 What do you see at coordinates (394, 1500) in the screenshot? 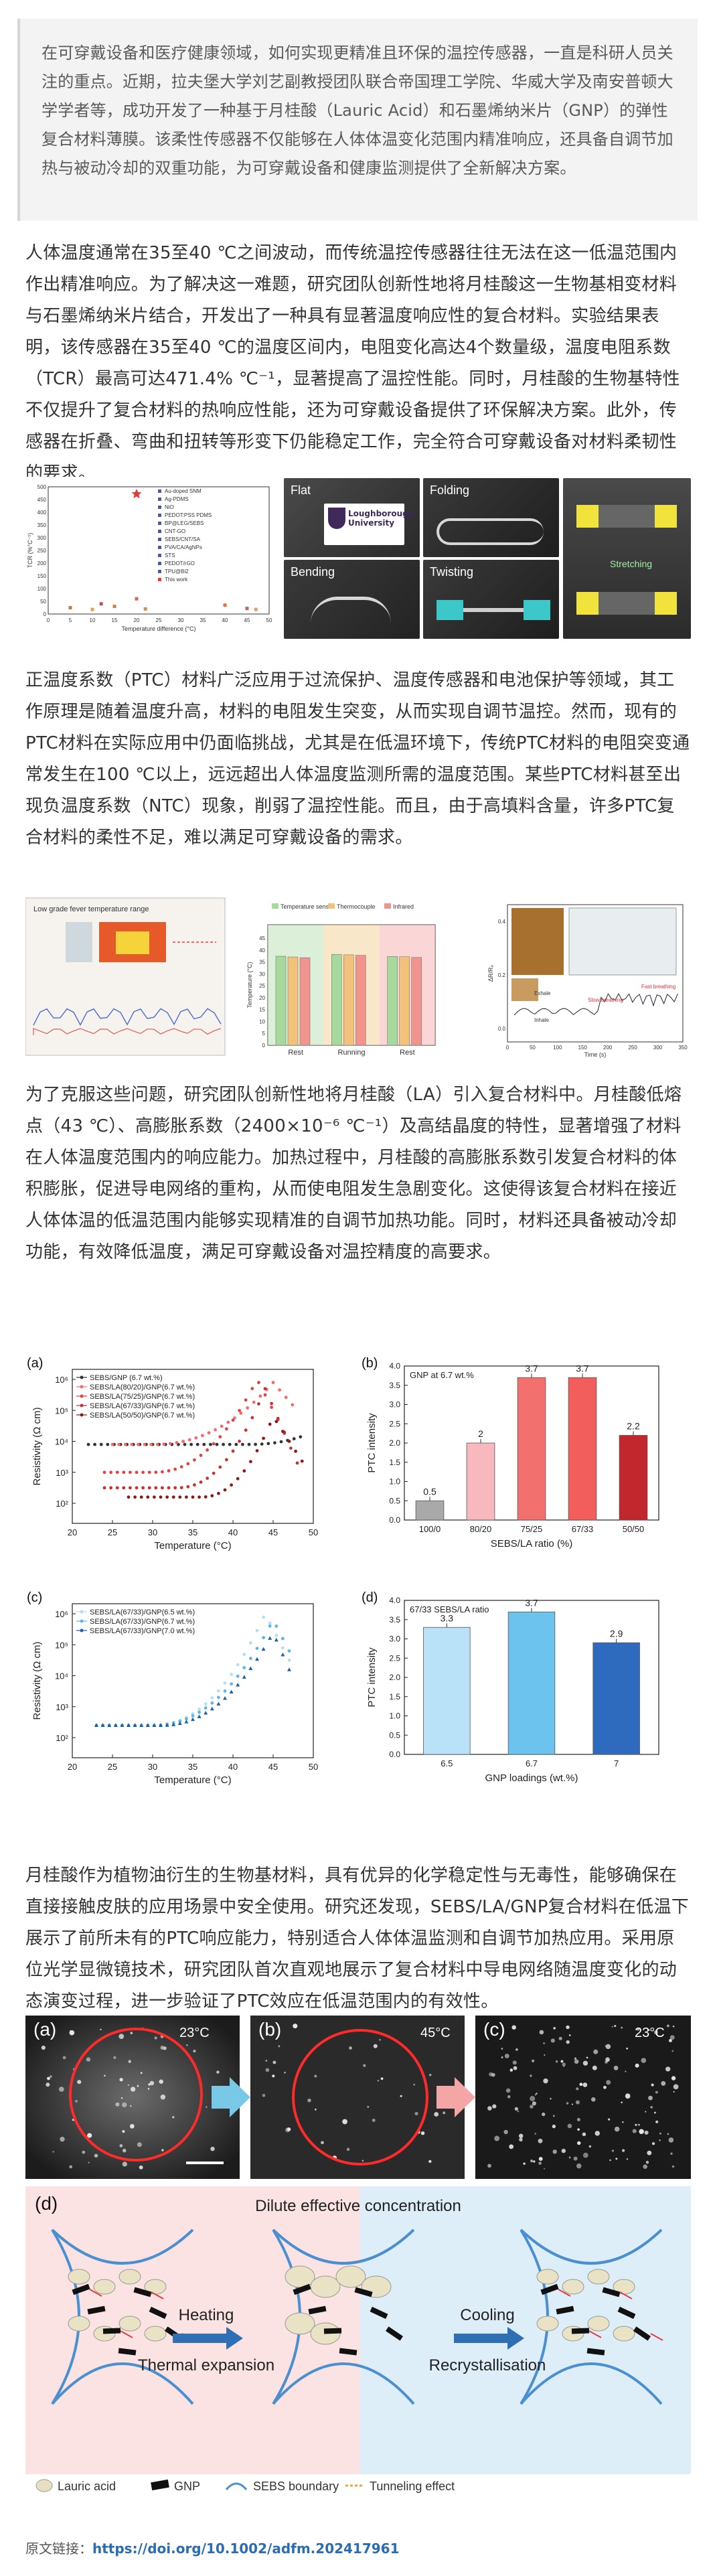
I see `y-tick-label: 0.5` at bounding box center [394, 1500].